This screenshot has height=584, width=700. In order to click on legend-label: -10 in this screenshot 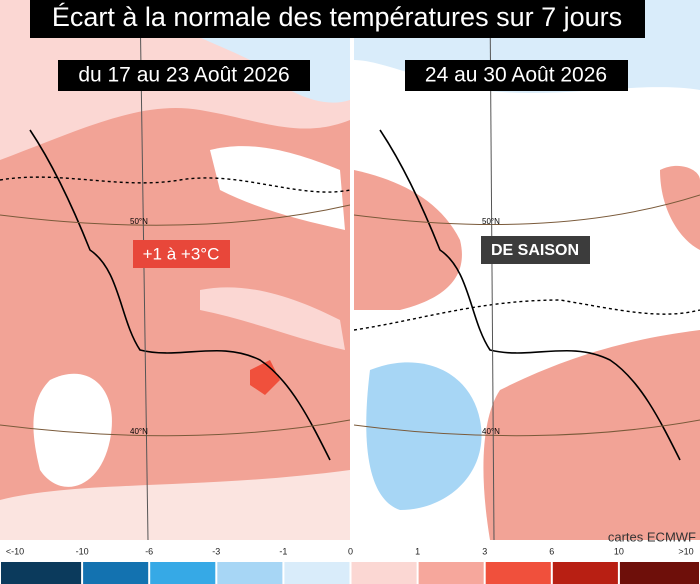, I will do `click(82, 551)`.